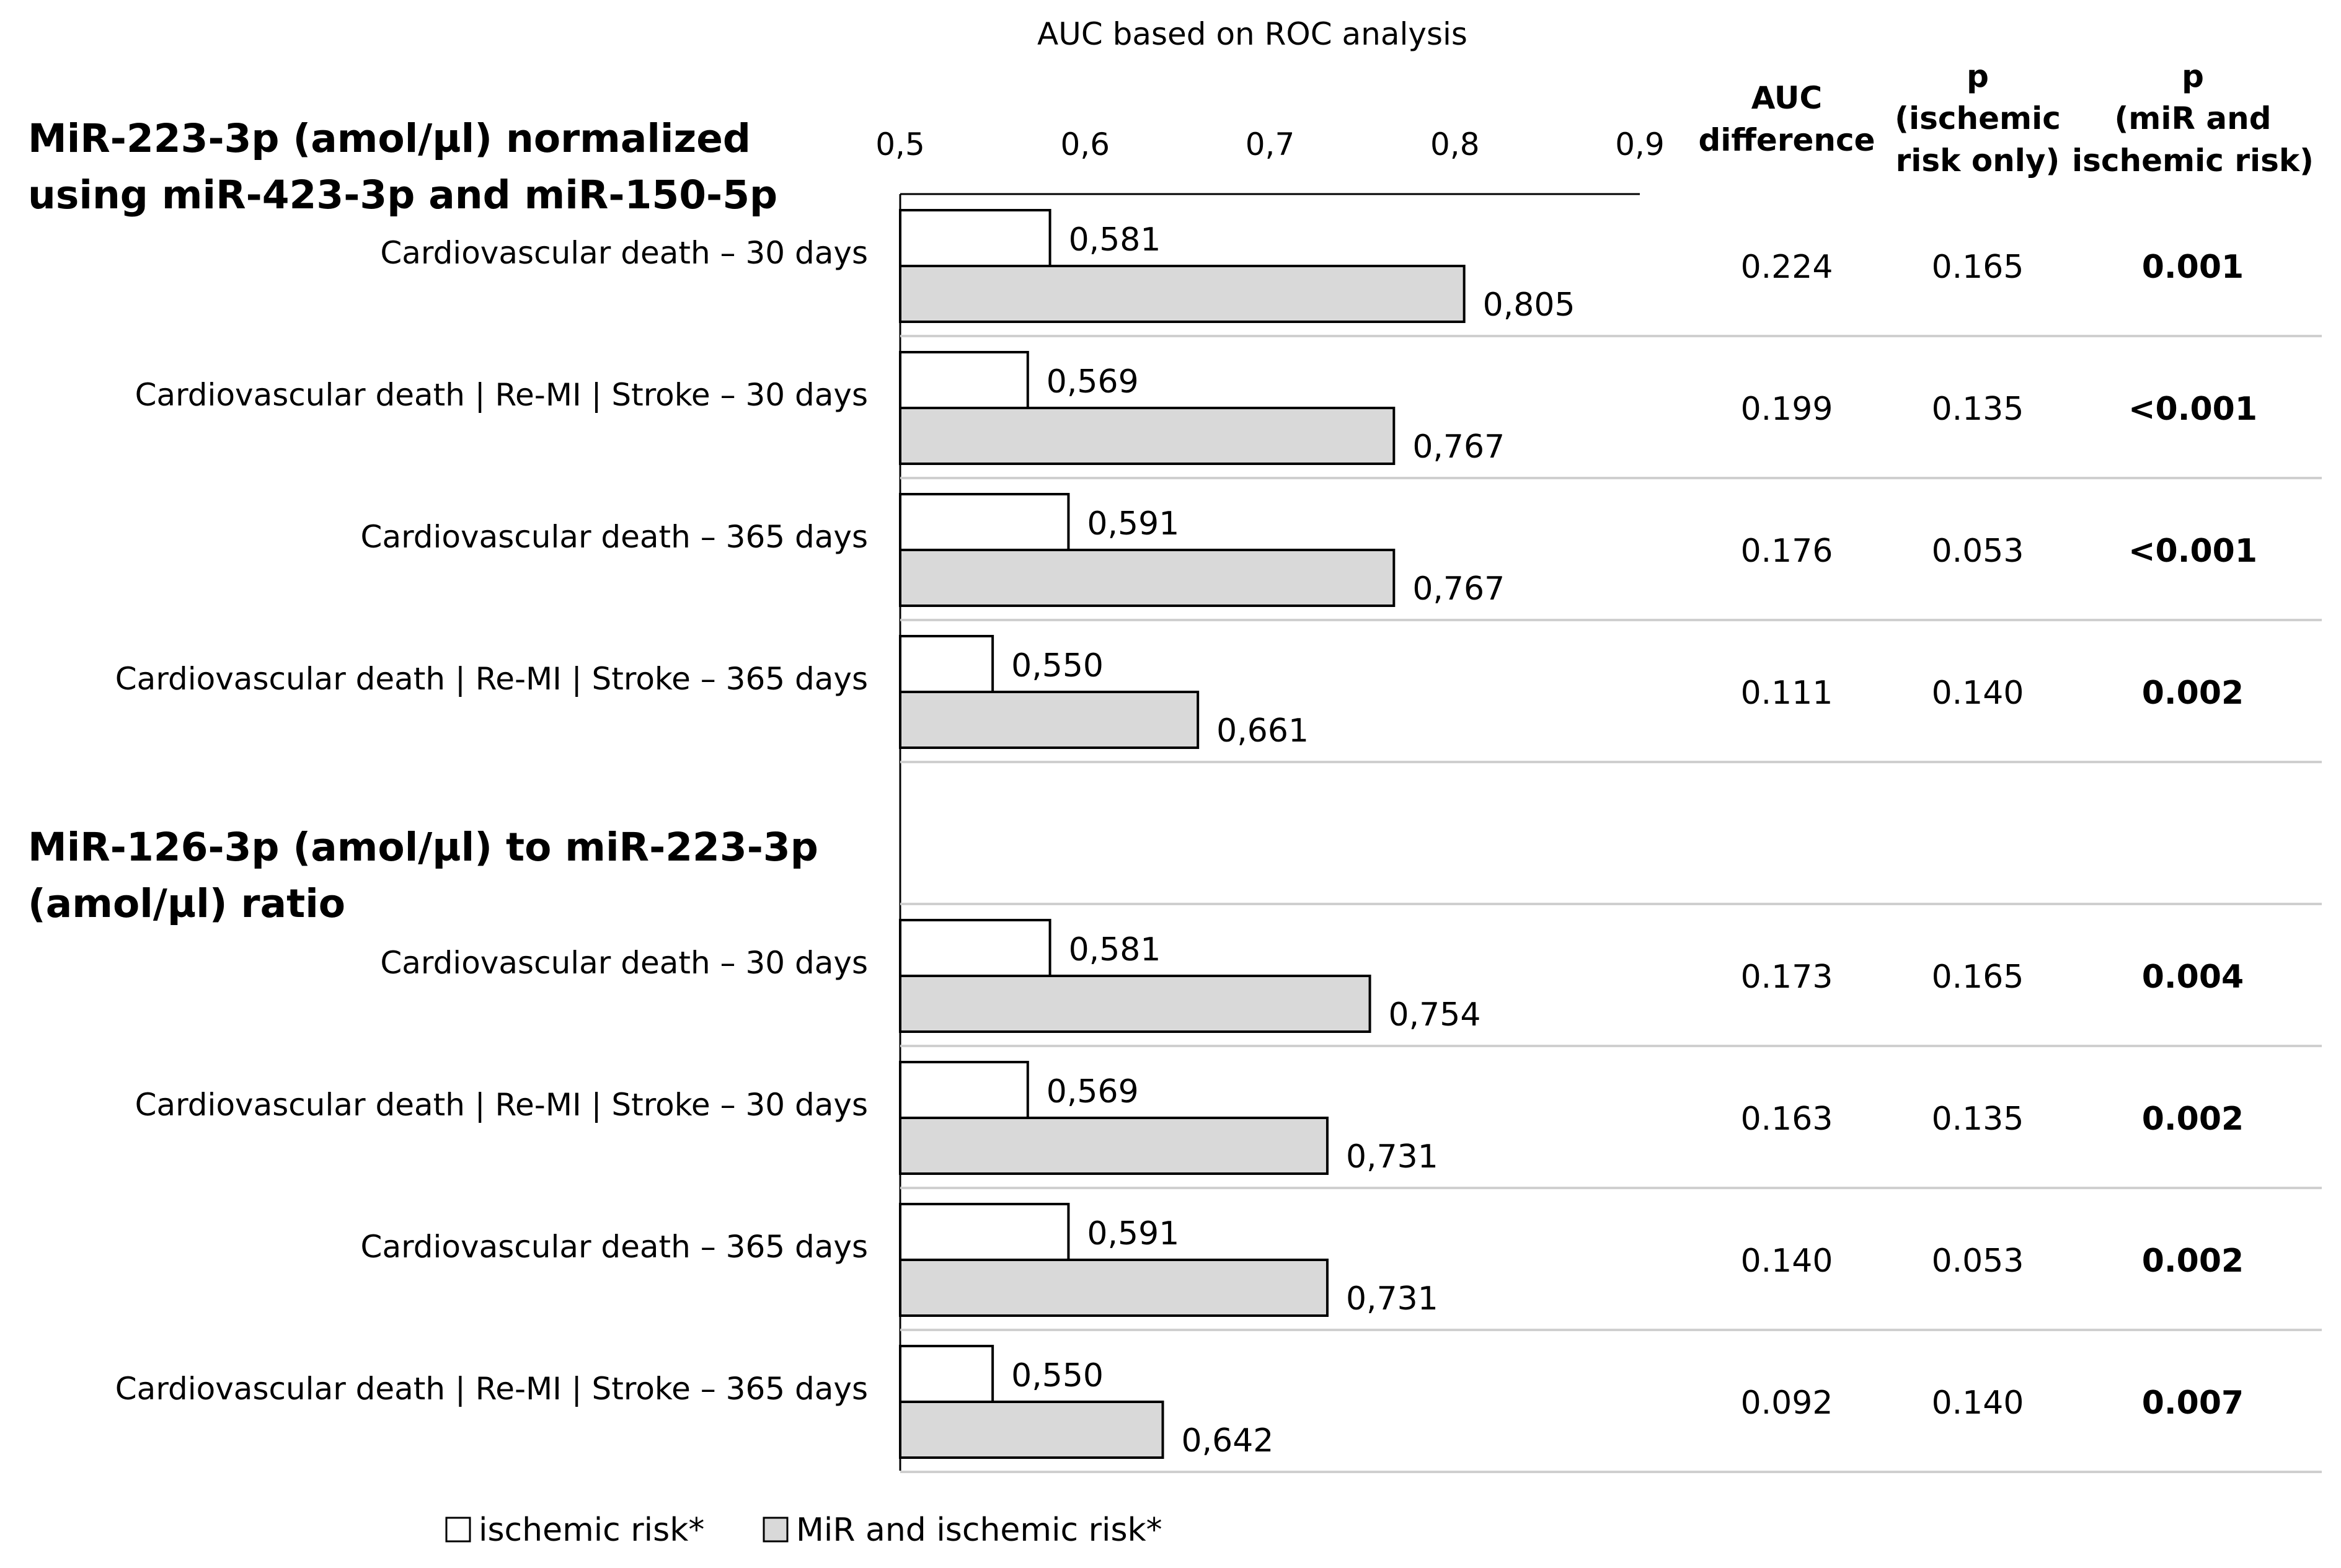 The image size is (2341, 1568). I want to click on x-tick-label: 0,7, so click(1270, 144).